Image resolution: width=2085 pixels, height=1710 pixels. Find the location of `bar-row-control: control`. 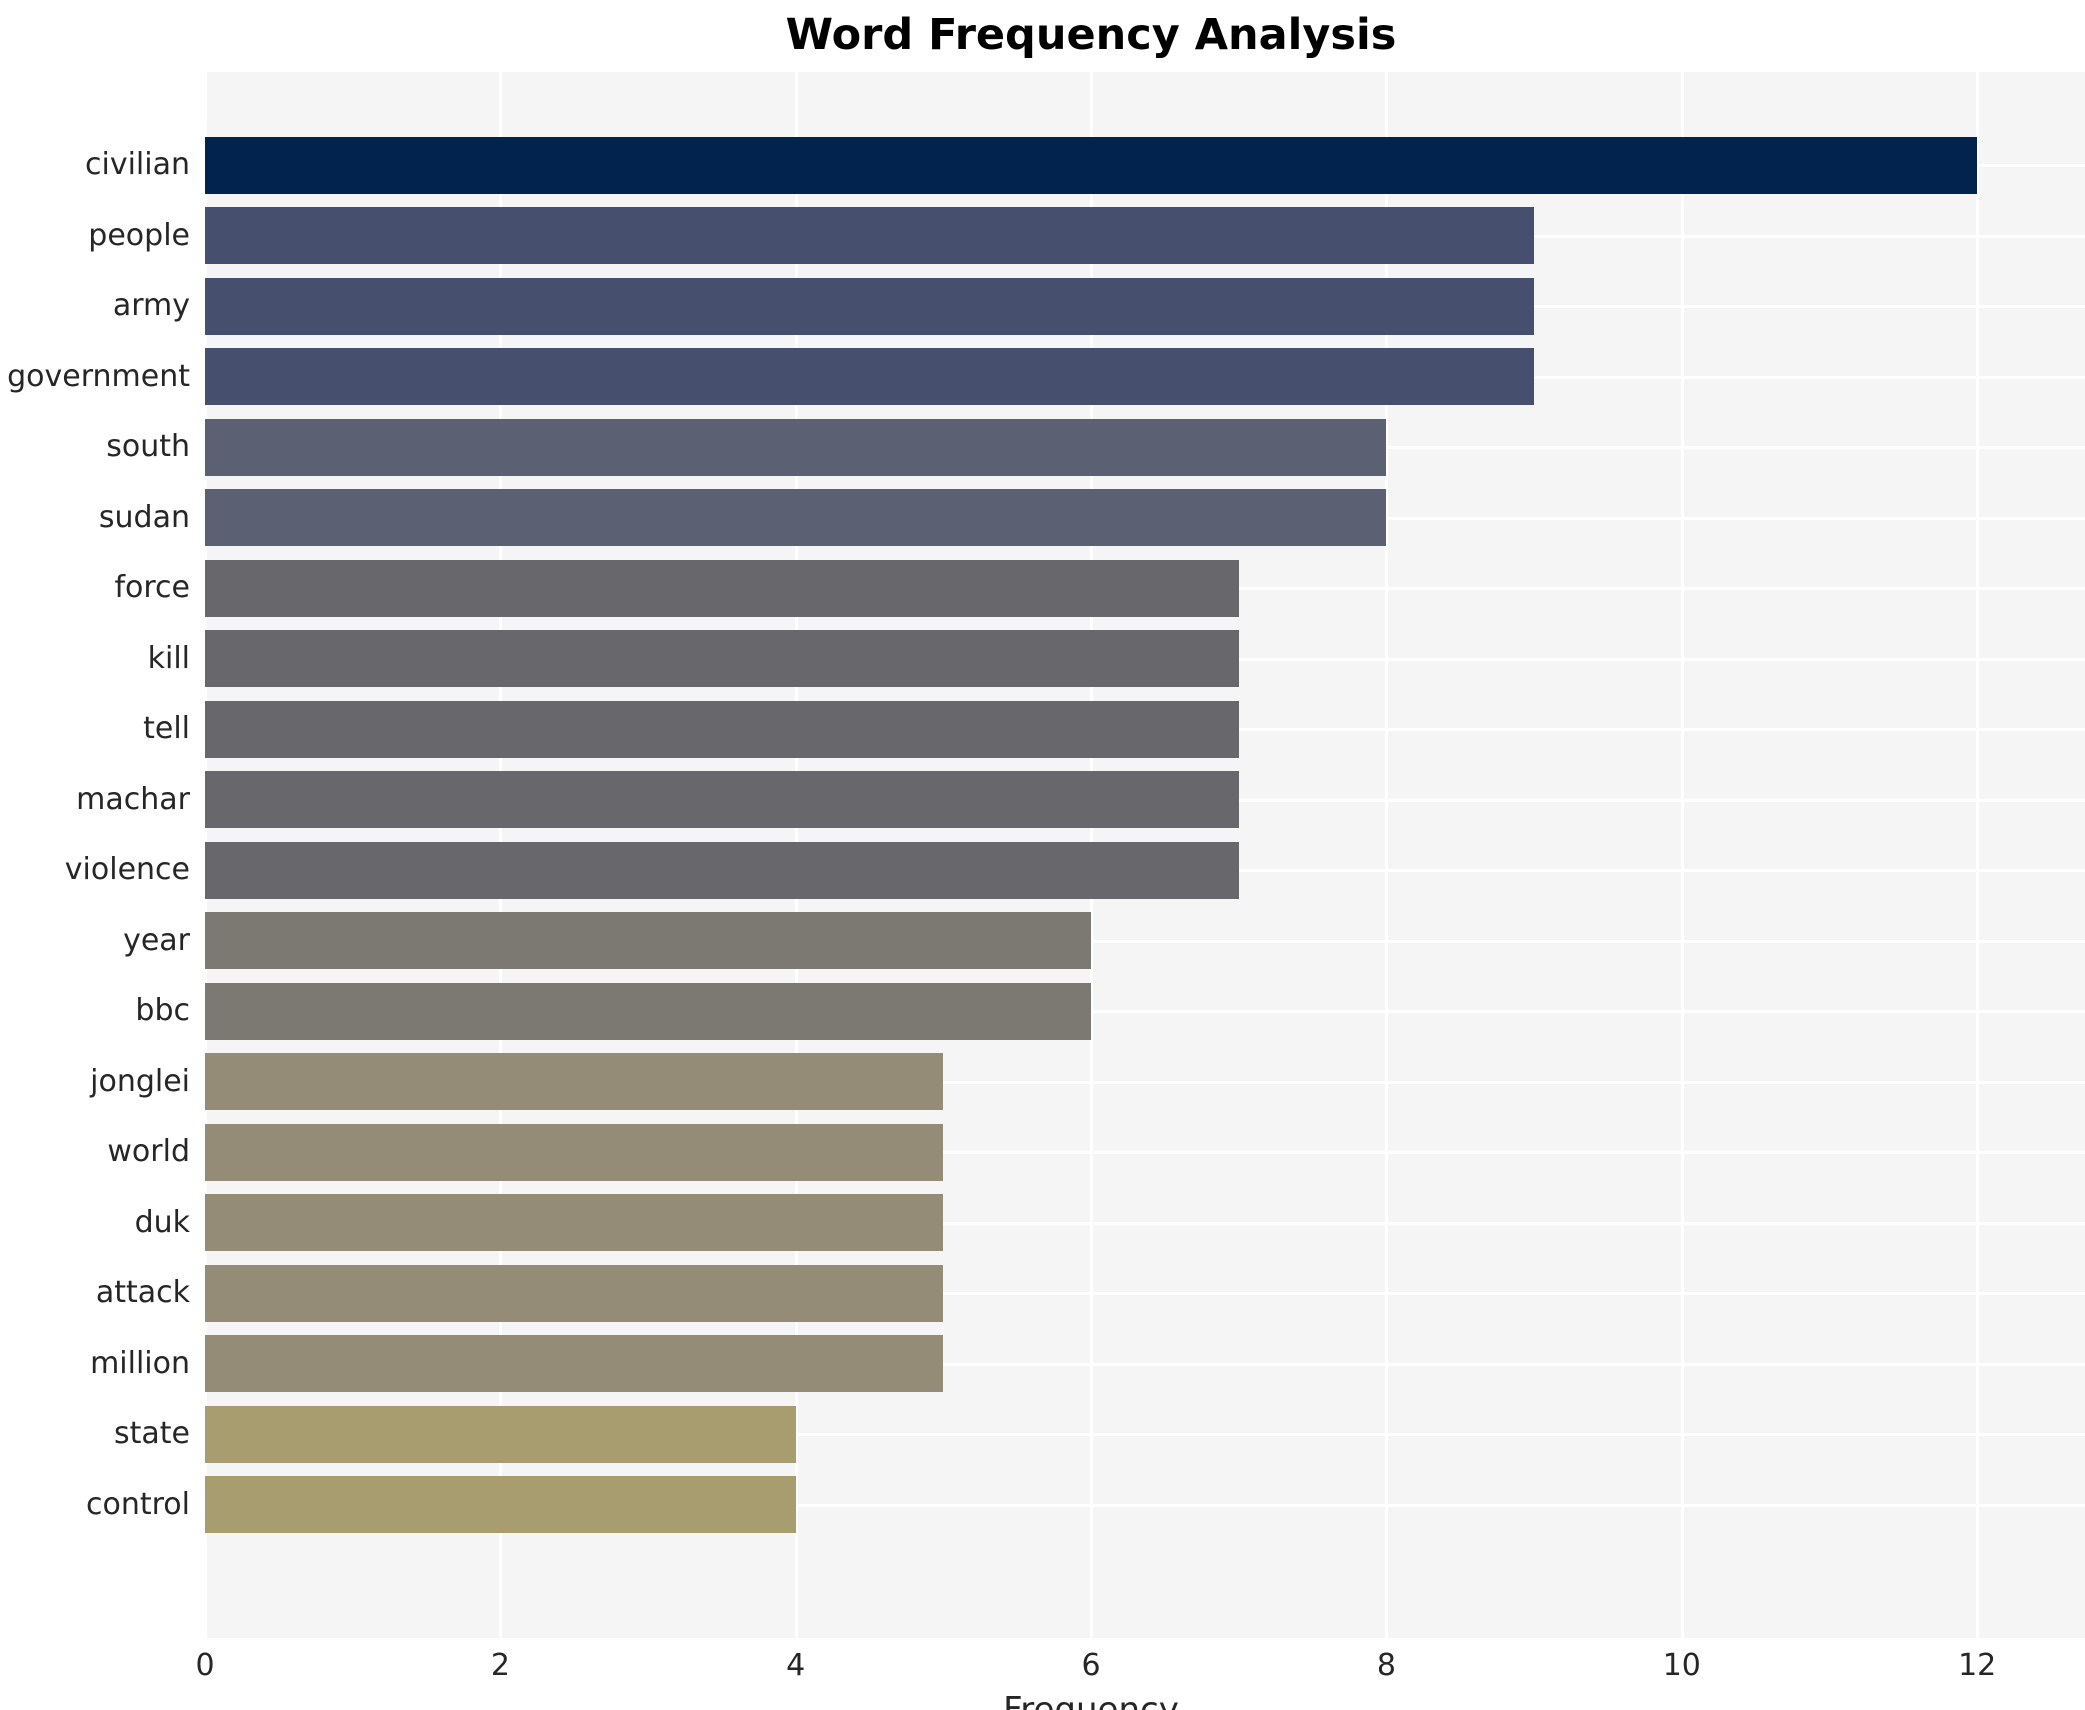

bar-row-control: control is located at coordinates (1085, 1505).